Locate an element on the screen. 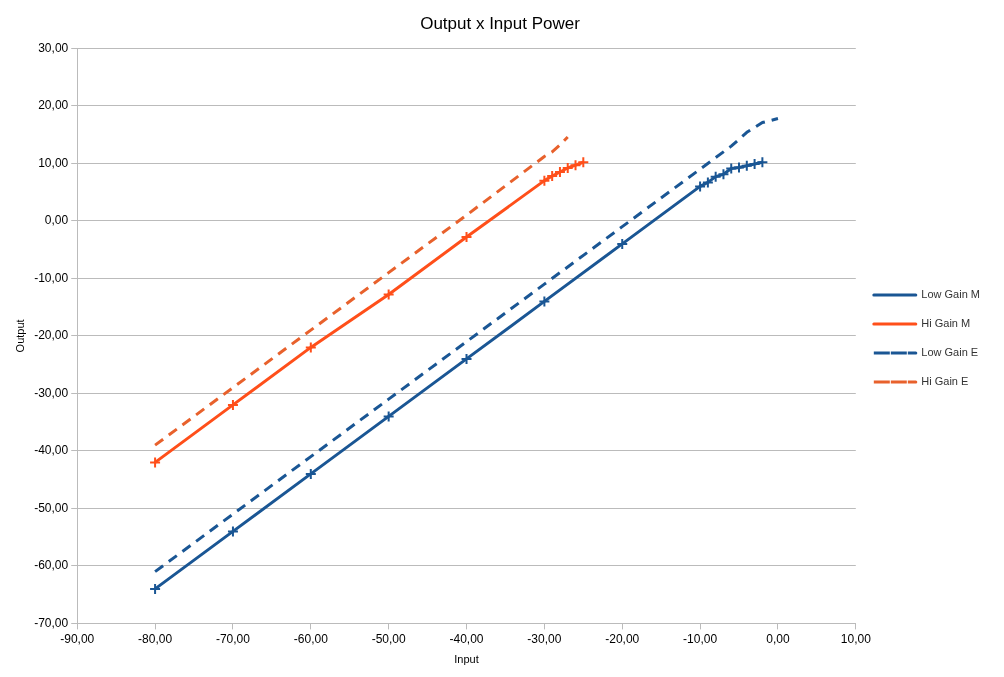 The width and height of the screenshot is (1004, 677). x-tick-label: 0,00 is located at coordinates (778, 638).